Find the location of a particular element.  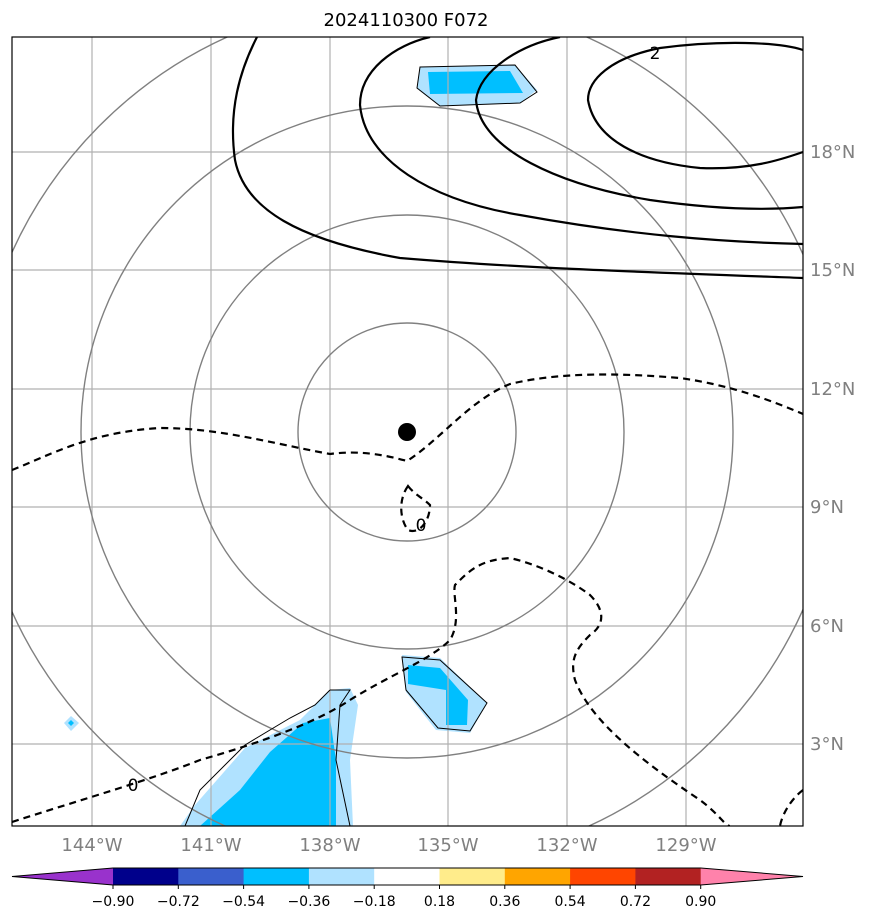

fill-region-north is located at coordinates (475, 82).